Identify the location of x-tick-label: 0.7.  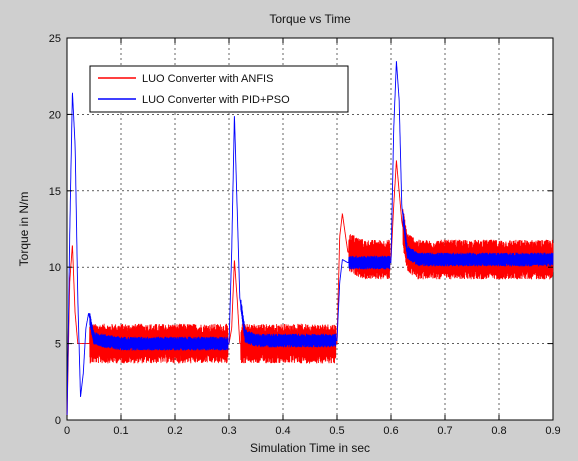
(444, 431).